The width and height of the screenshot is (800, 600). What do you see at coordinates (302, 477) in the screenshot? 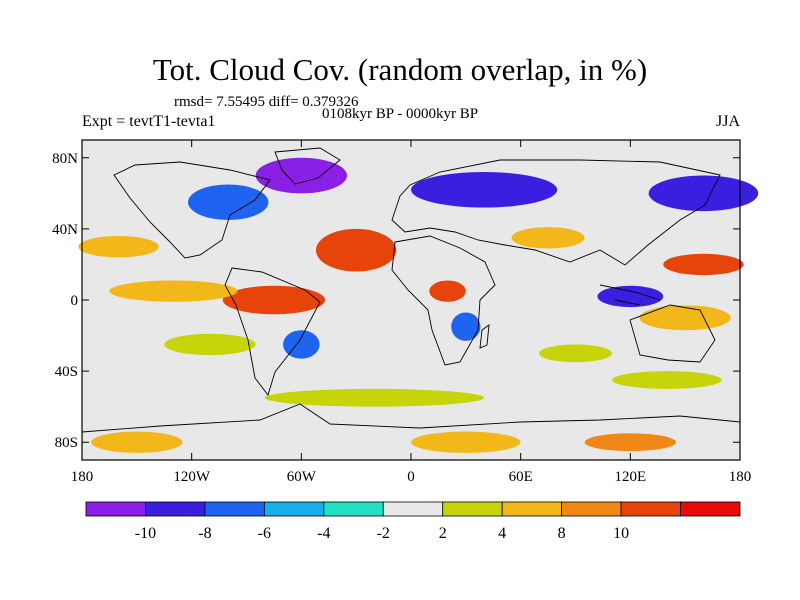
I see `x-tick-label: 60W` at bounding box center [302, 477].